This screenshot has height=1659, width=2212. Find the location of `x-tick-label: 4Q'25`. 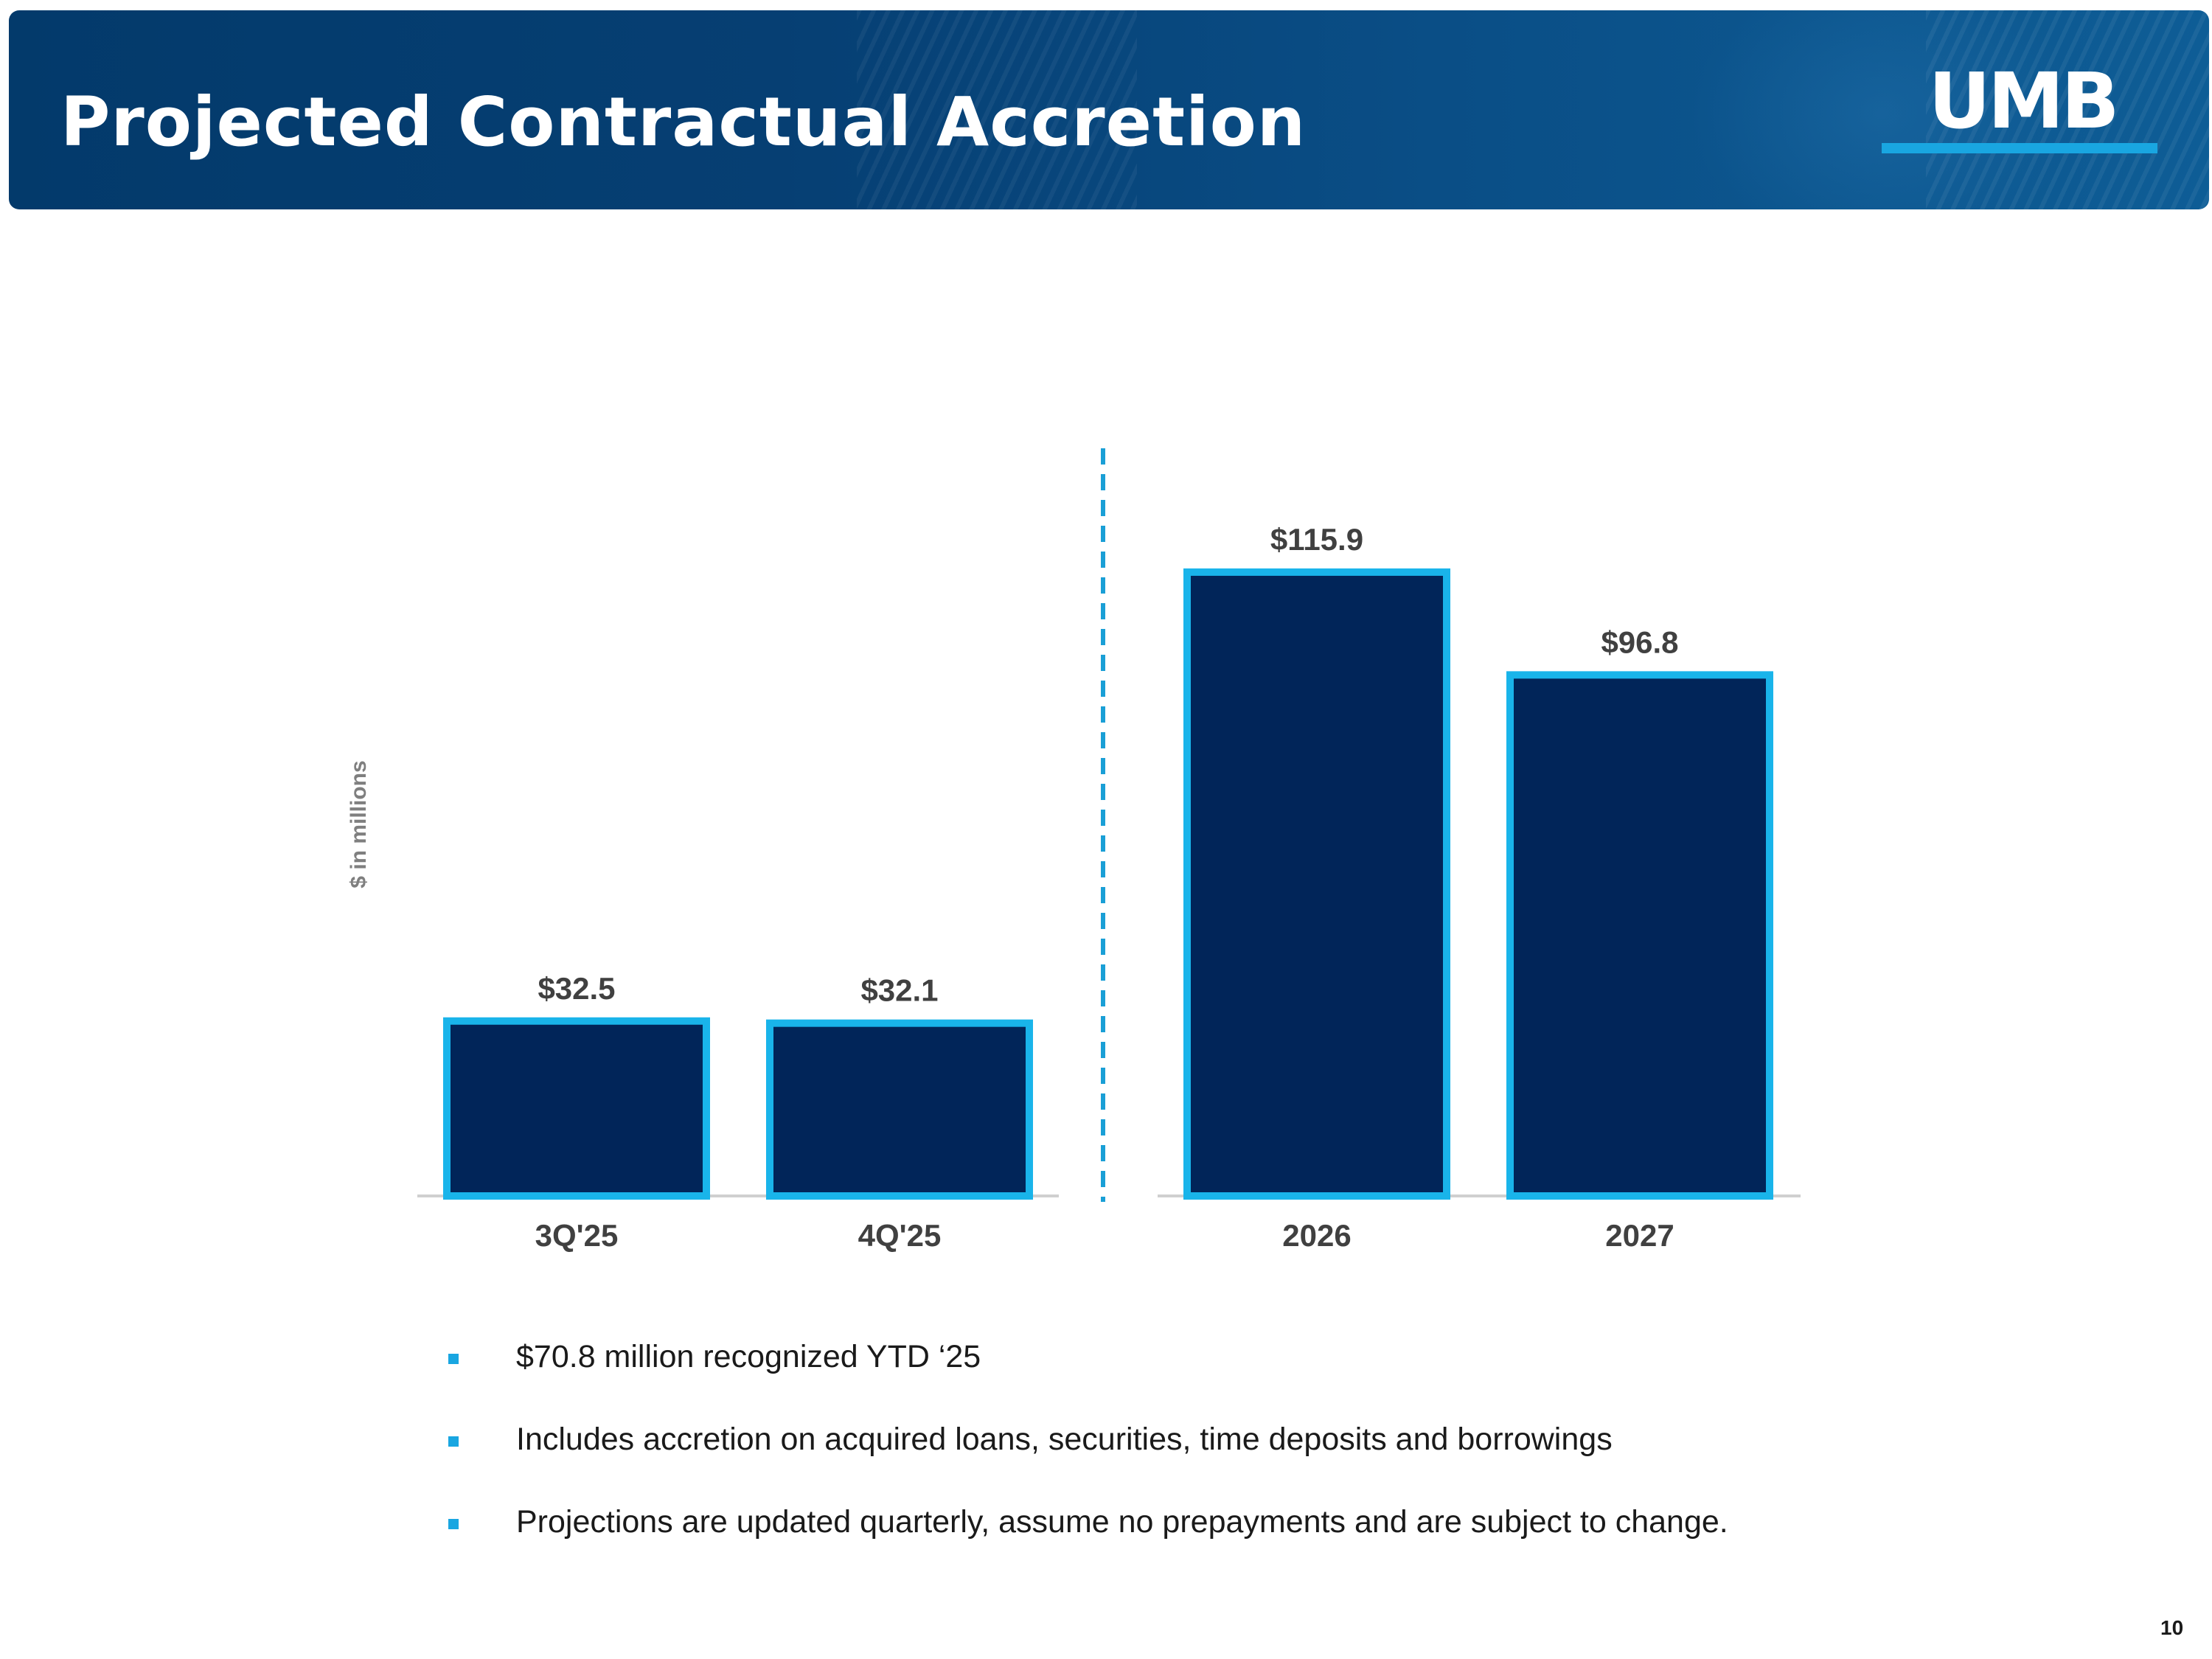

x-tick-label: 4Q'25 is located at coordinates (900, 1235).